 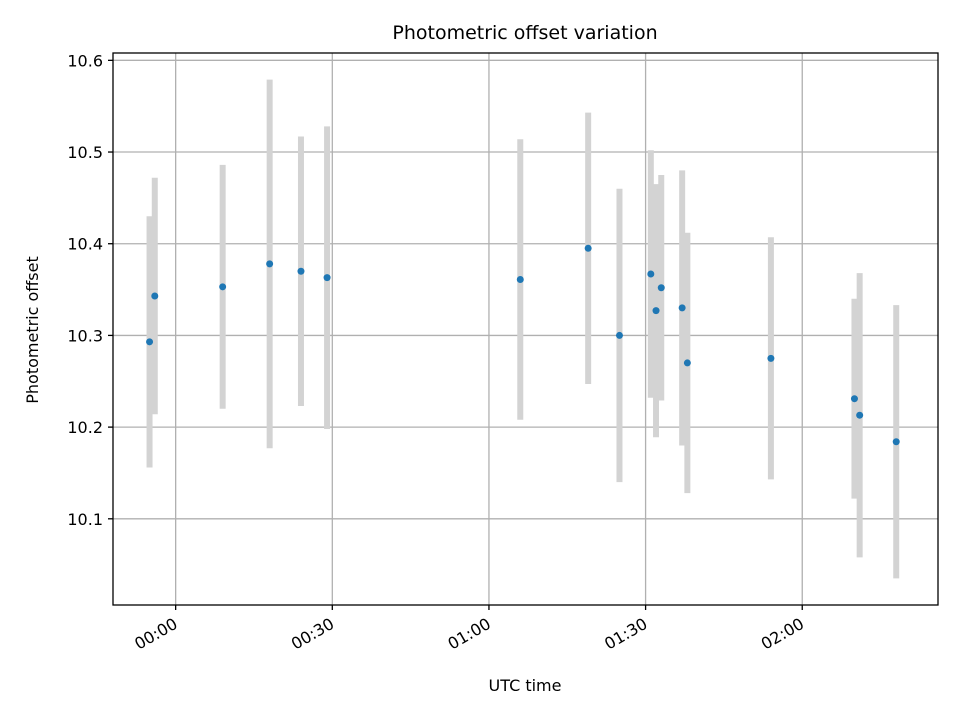 What do you see at coordinates (85, 519) in the screenshot?
I see `y-tick-label: 10.1` at bounding box center [85, 519].